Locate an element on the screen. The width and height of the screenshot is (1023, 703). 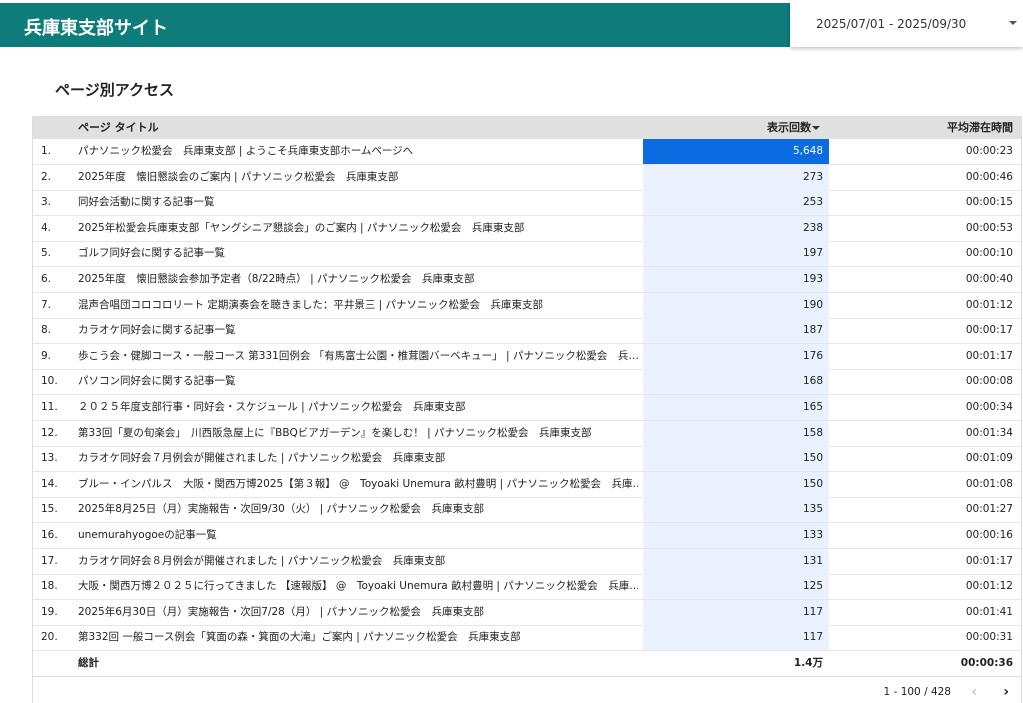
avg-time: 00:00:31 is located at coordinates (989, 637).